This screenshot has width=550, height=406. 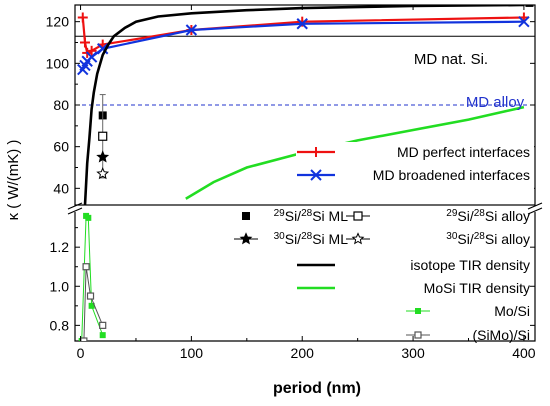 I want to click on legend-label: 29Si/28Si ML, so click(x=311, y=216).